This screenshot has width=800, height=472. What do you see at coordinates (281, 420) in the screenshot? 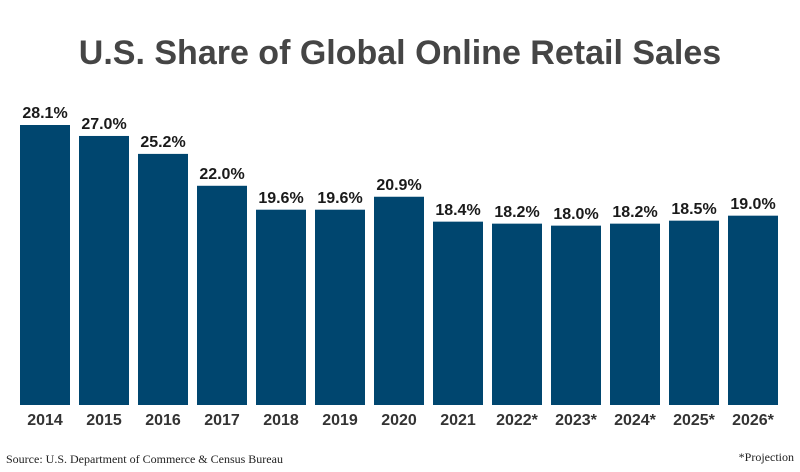
I see `x-tick-label: 2018` at bounding box center [281, 420].